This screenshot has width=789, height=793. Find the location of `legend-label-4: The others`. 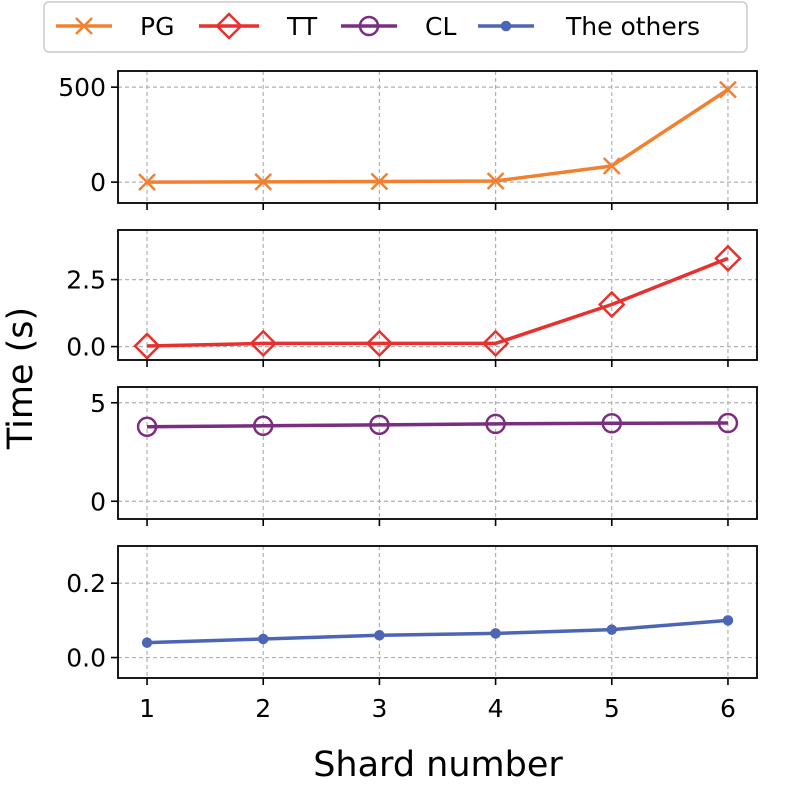

legend-label-4: The others is located at coordinates (632, 26).